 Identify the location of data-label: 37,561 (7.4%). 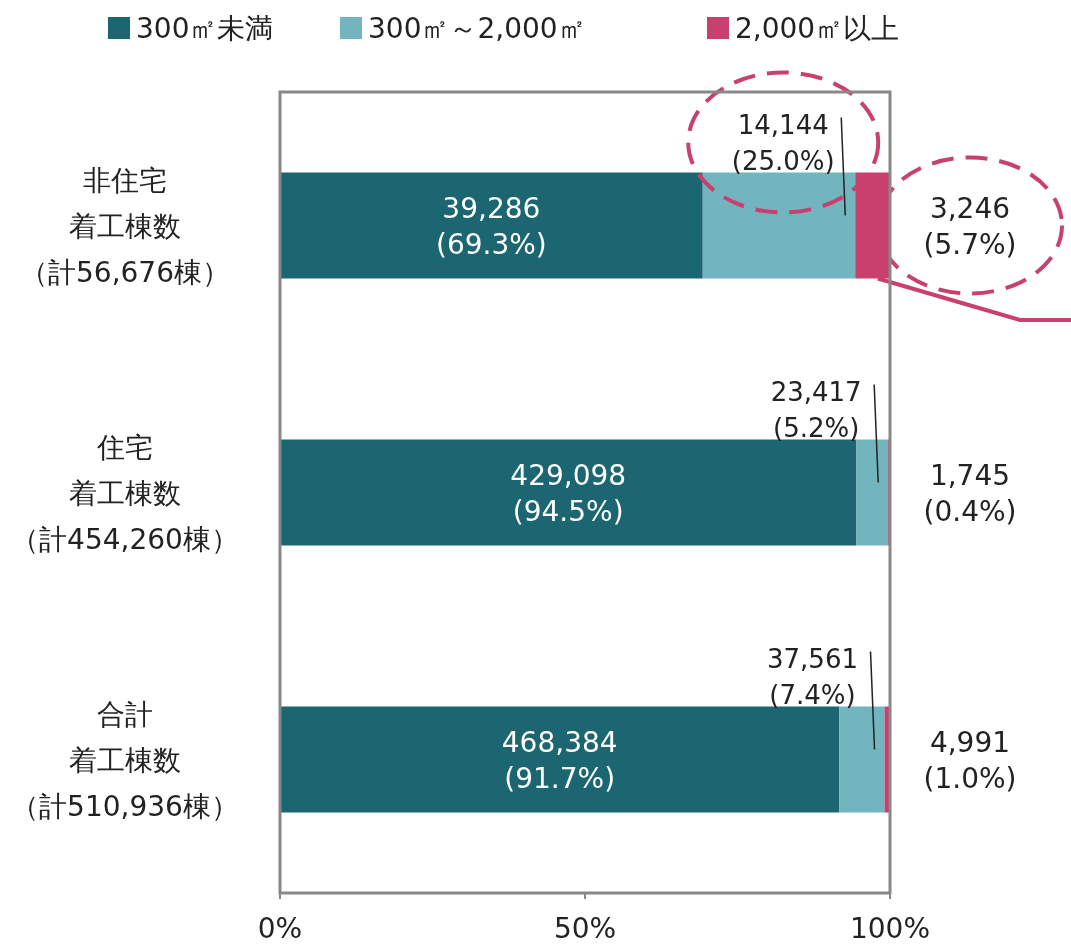
(812, 676).